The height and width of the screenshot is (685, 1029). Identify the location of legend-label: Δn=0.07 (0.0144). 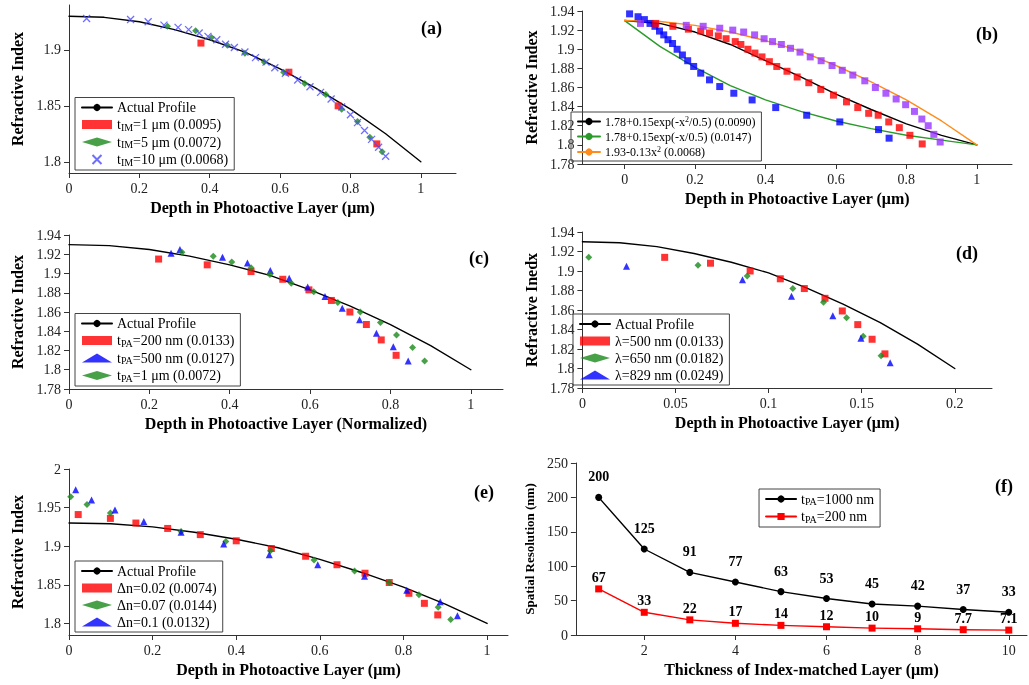
(167, 605).